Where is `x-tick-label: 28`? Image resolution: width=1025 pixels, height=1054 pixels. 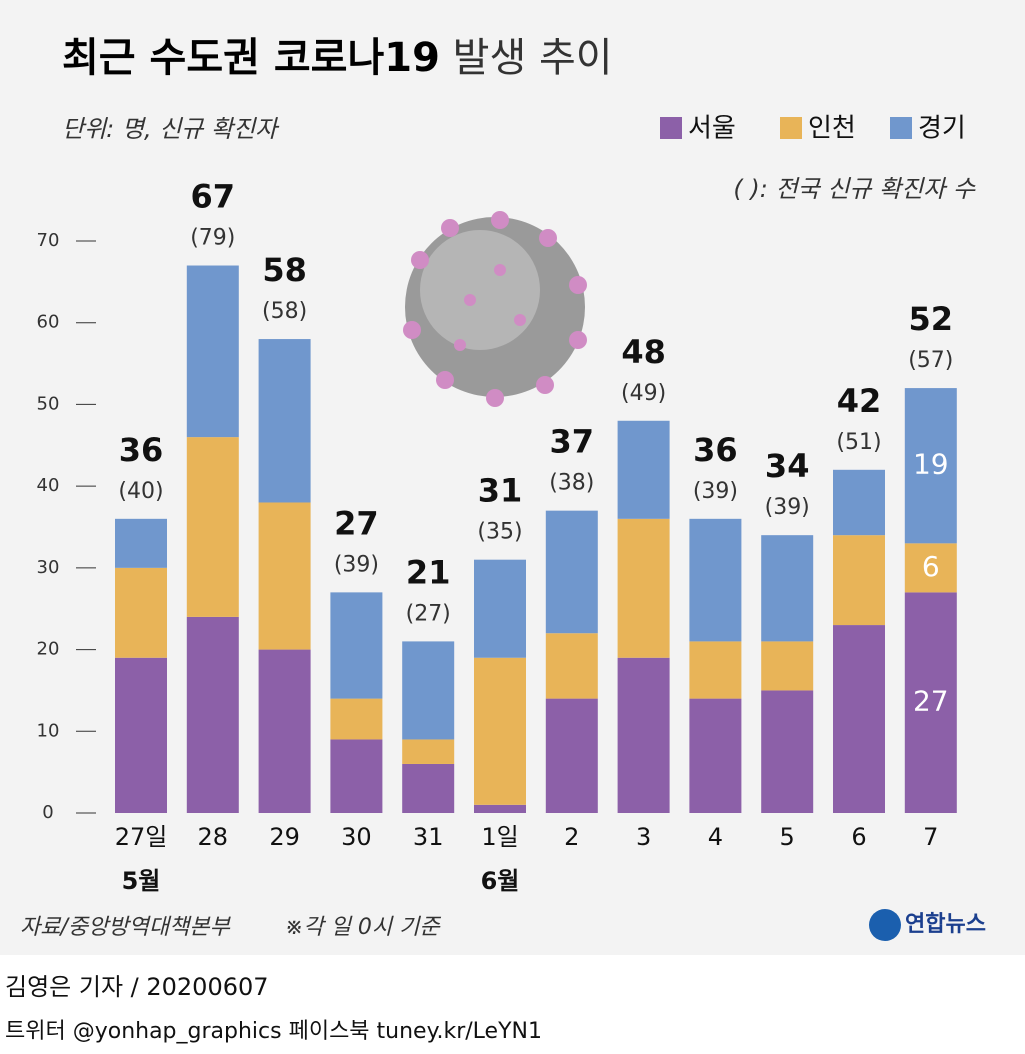
x-tick-label: 28 is located at coordinates (213, 837).